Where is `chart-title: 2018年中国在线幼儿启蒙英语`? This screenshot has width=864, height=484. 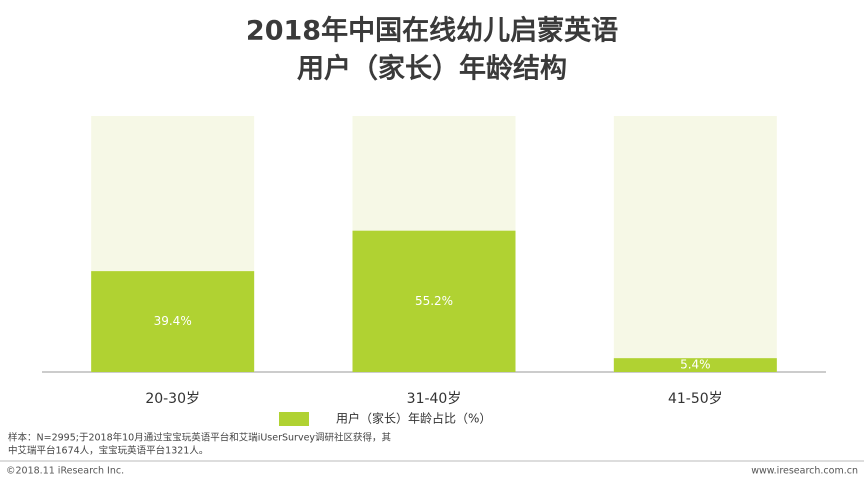 chart-title: 2018年中国在线幼儿启蒙英语 is located at coordinates (432, 31).